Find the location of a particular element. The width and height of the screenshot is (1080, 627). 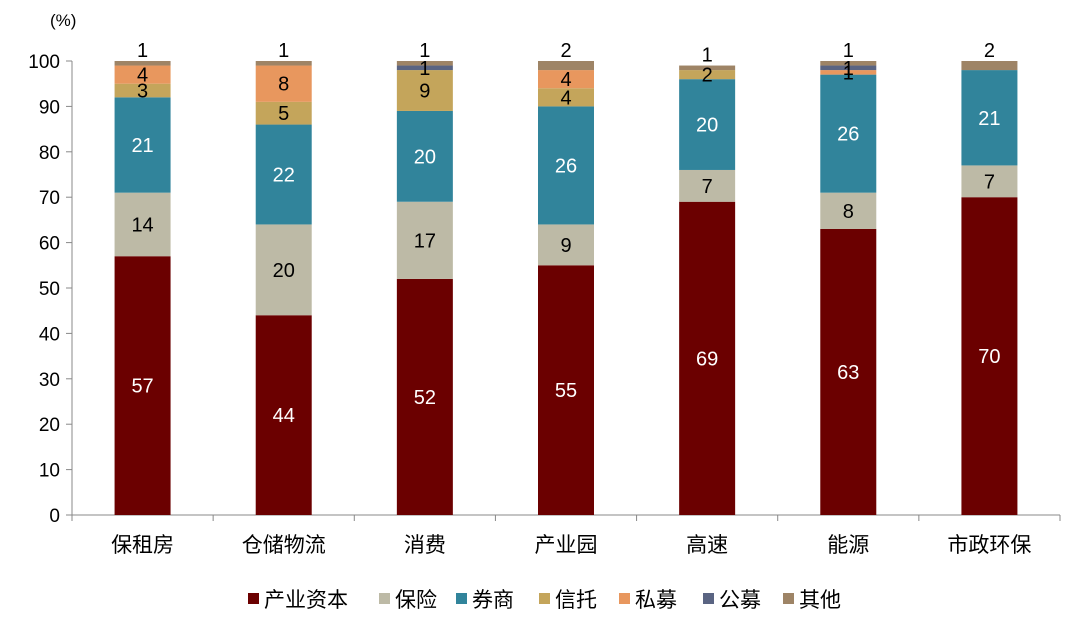

data-label: 70 is located at coordinates (989, 357).